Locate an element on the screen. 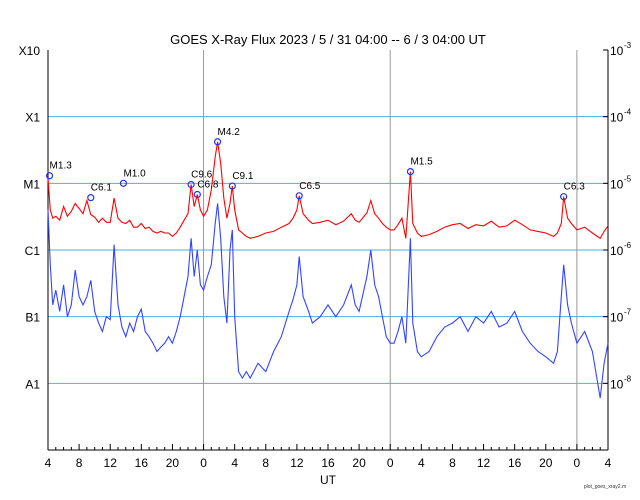 This screenshot has height=500, width=640. flare-label: C9.6 is located at coordinates (202, 175).